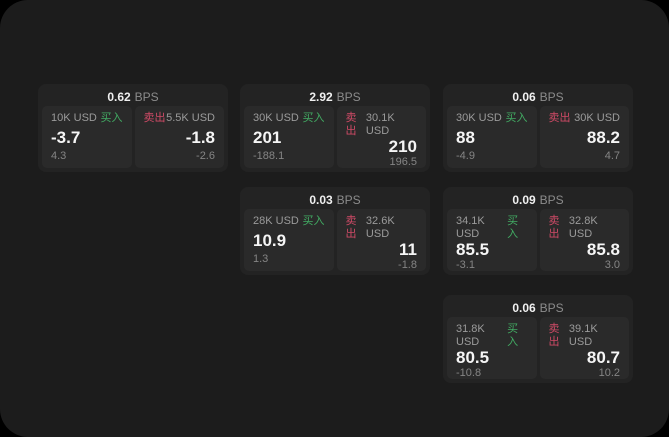 The height and width of the screenshot is (437, 669). I want to click on buy-price-value: 85.5, so click(473, 249).